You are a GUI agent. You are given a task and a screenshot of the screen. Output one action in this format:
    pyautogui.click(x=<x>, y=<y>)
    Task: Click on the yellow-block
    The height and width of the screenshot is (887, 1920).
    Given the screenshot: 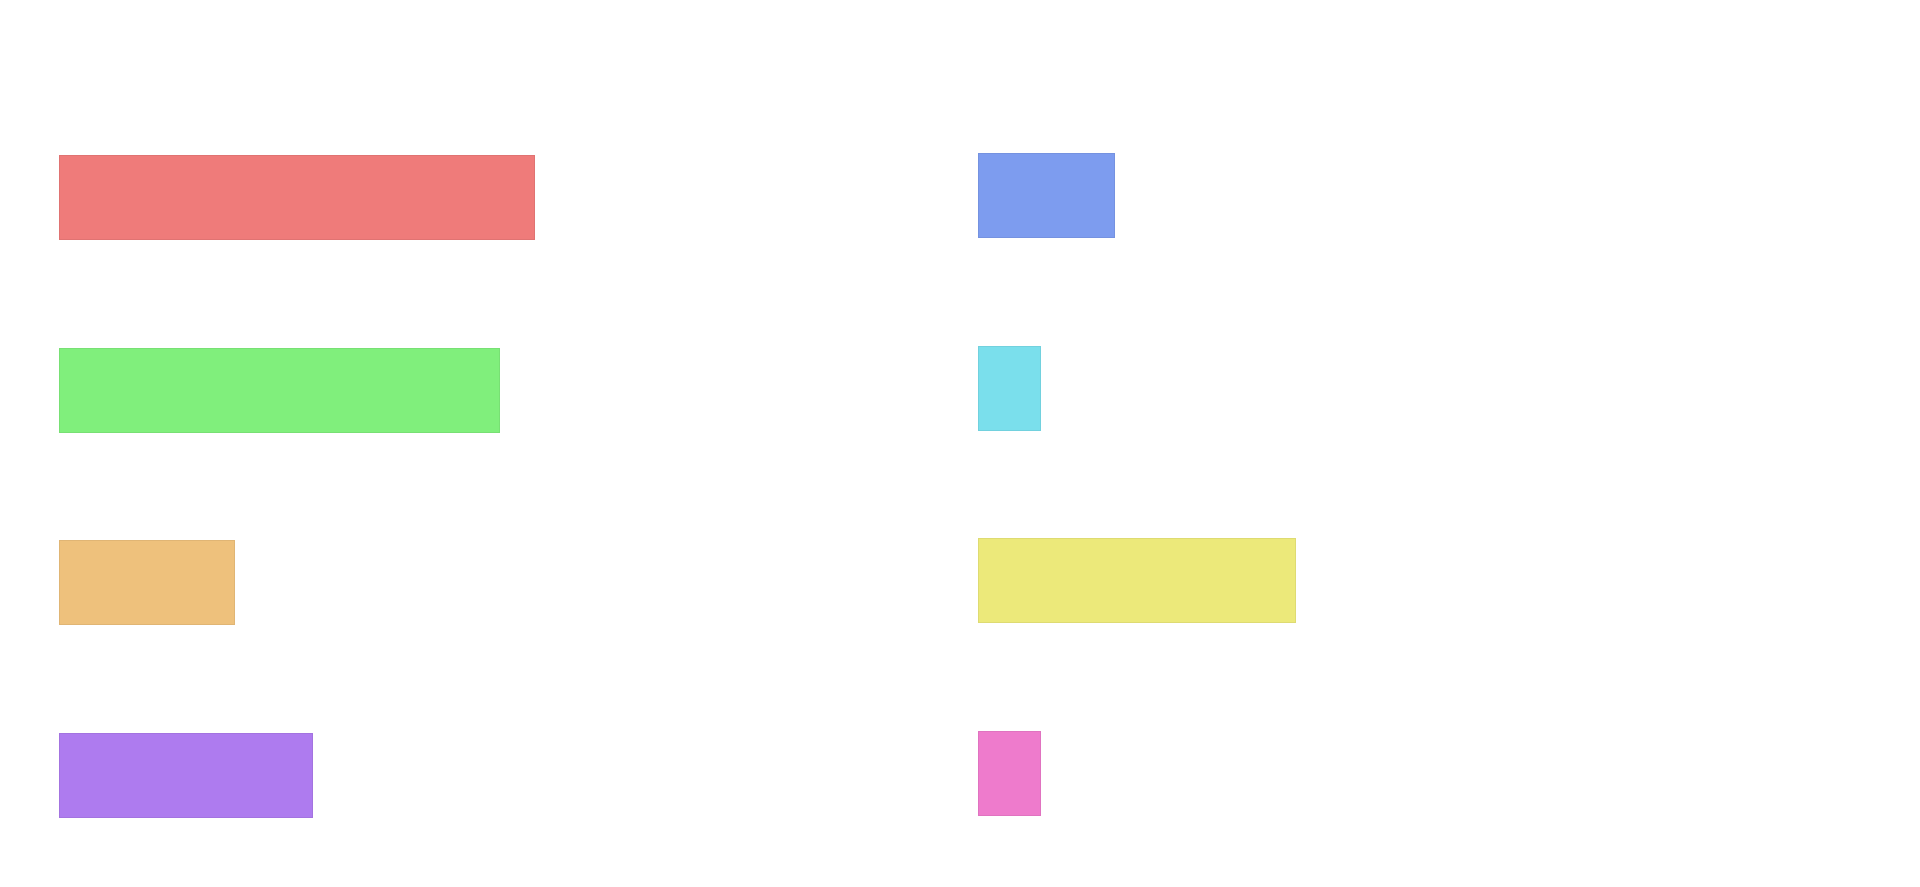 What is the action you would take?
    pyautogui.click(x=1137, y=580)
    